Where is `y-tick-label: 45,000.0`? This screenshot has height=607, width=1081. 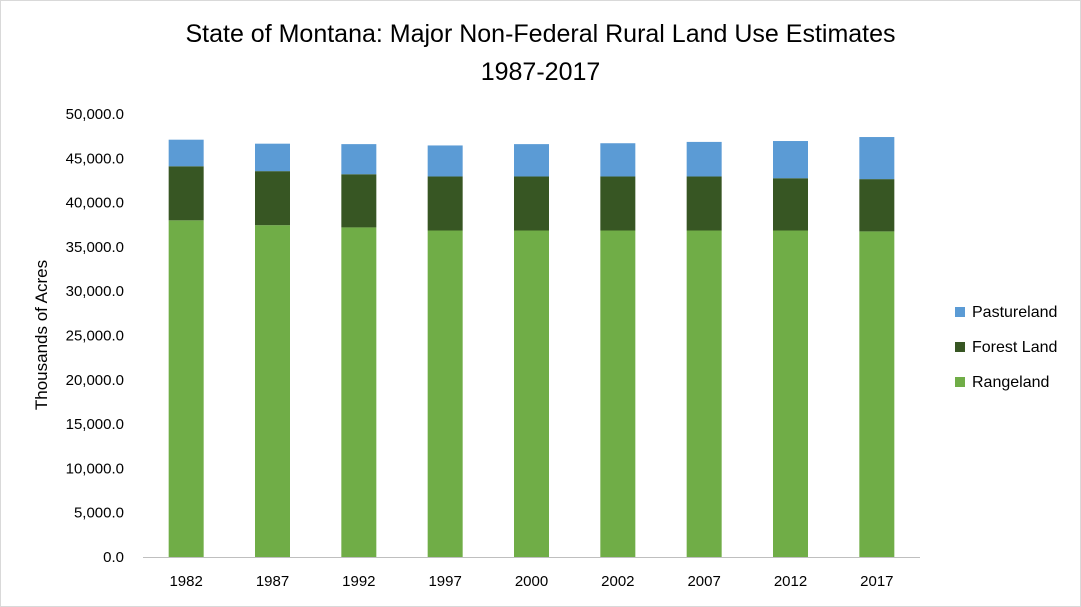 y-tick-label: 45,000.0 is located at coordinates (95, 158).